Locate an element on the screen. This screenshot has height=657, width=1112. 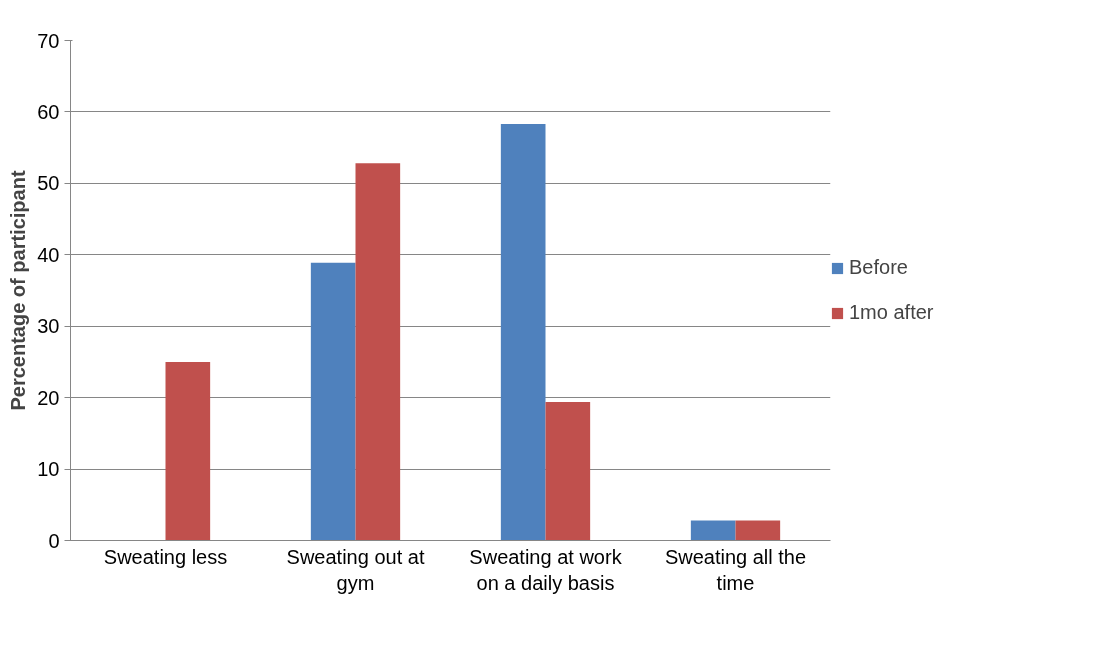
y-tick-label: 0 is located at coordinates (54, 540).